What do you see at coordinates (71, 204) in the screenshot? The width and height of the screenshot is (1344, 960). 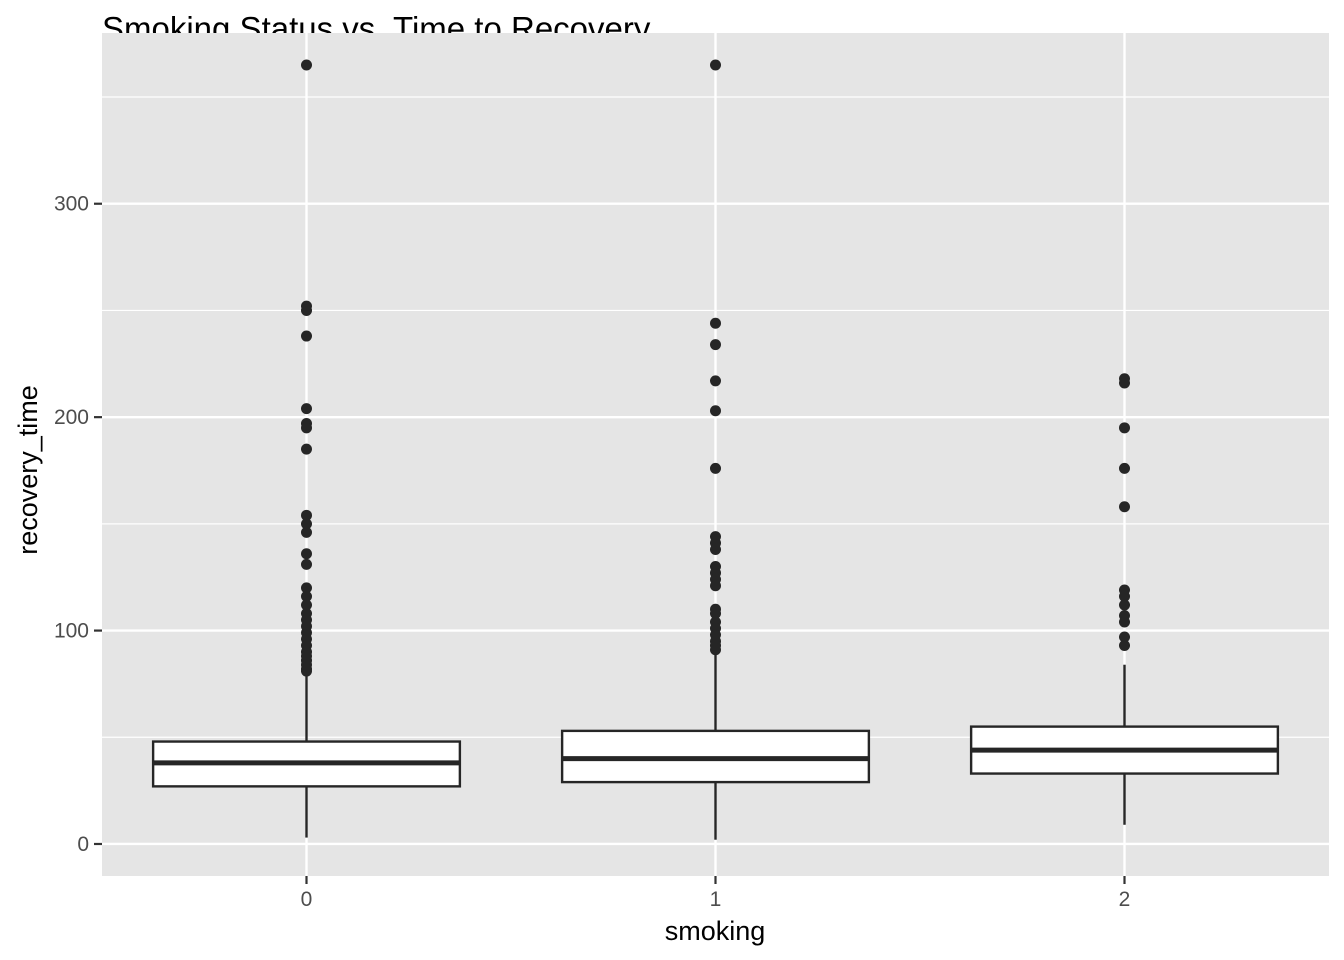 I see `y-tick-label: 300` at bounding box center [71, 204].